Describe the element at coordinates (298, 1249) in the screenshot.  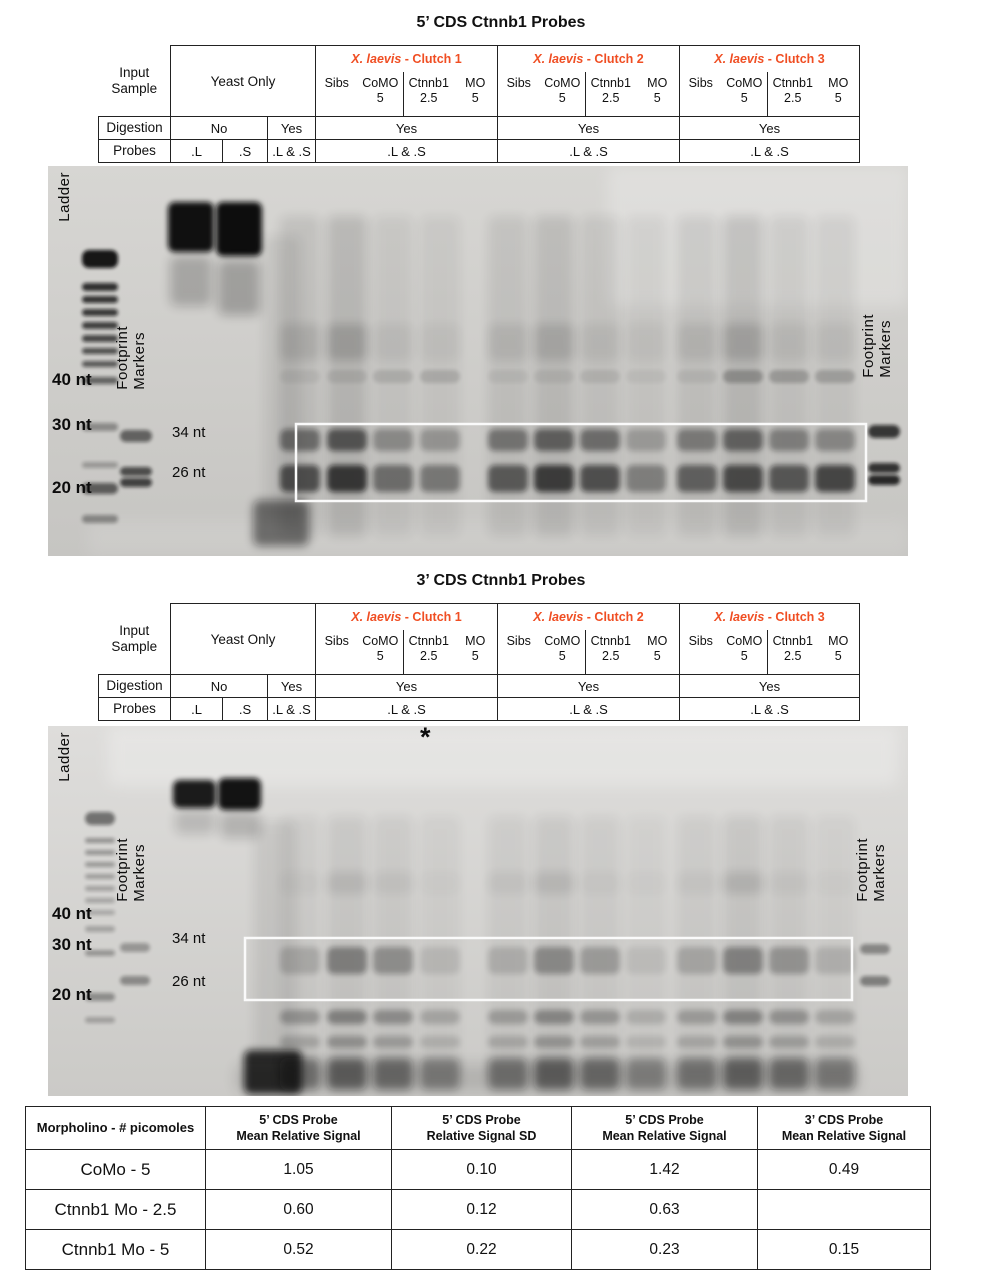
I see `result-value: 0.52` at that location.